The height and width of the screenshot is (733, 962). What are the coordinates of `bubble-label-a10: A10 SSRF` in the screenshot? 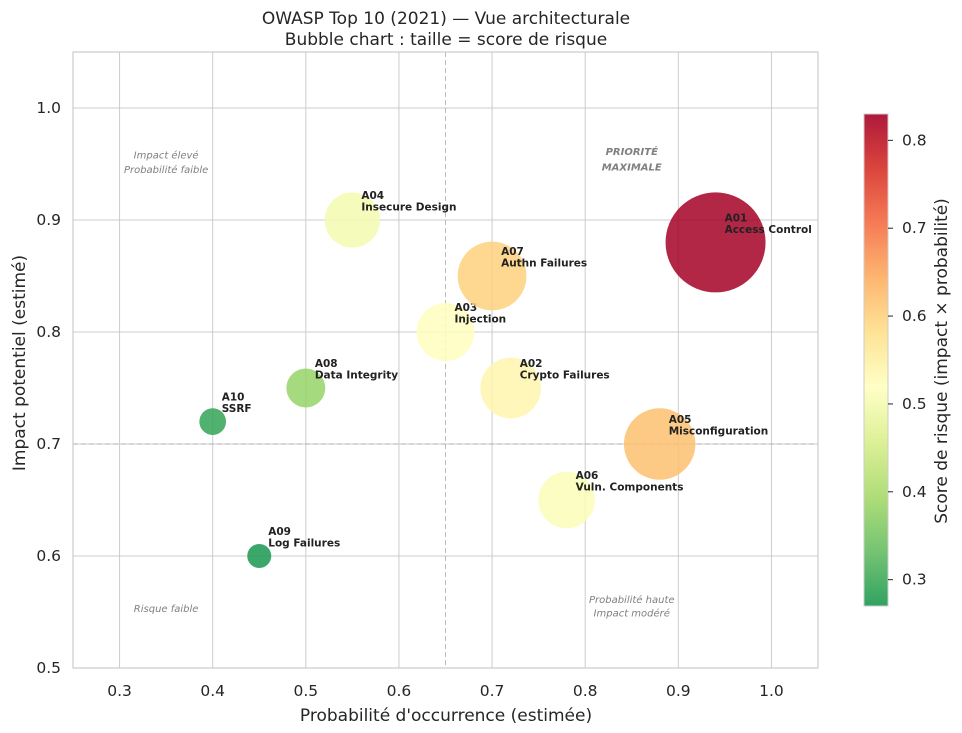 It's located at (237, 404).